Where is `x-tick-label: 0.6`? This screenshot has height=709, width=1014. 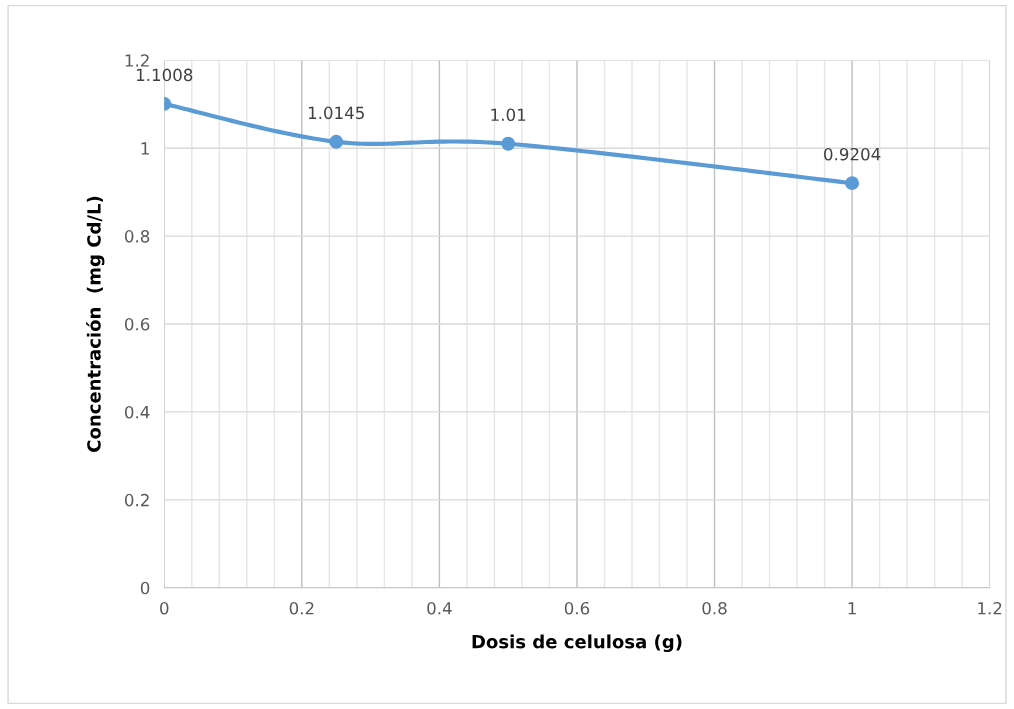 x-tick-label: 0.6 is located at coordinates (577, 608).